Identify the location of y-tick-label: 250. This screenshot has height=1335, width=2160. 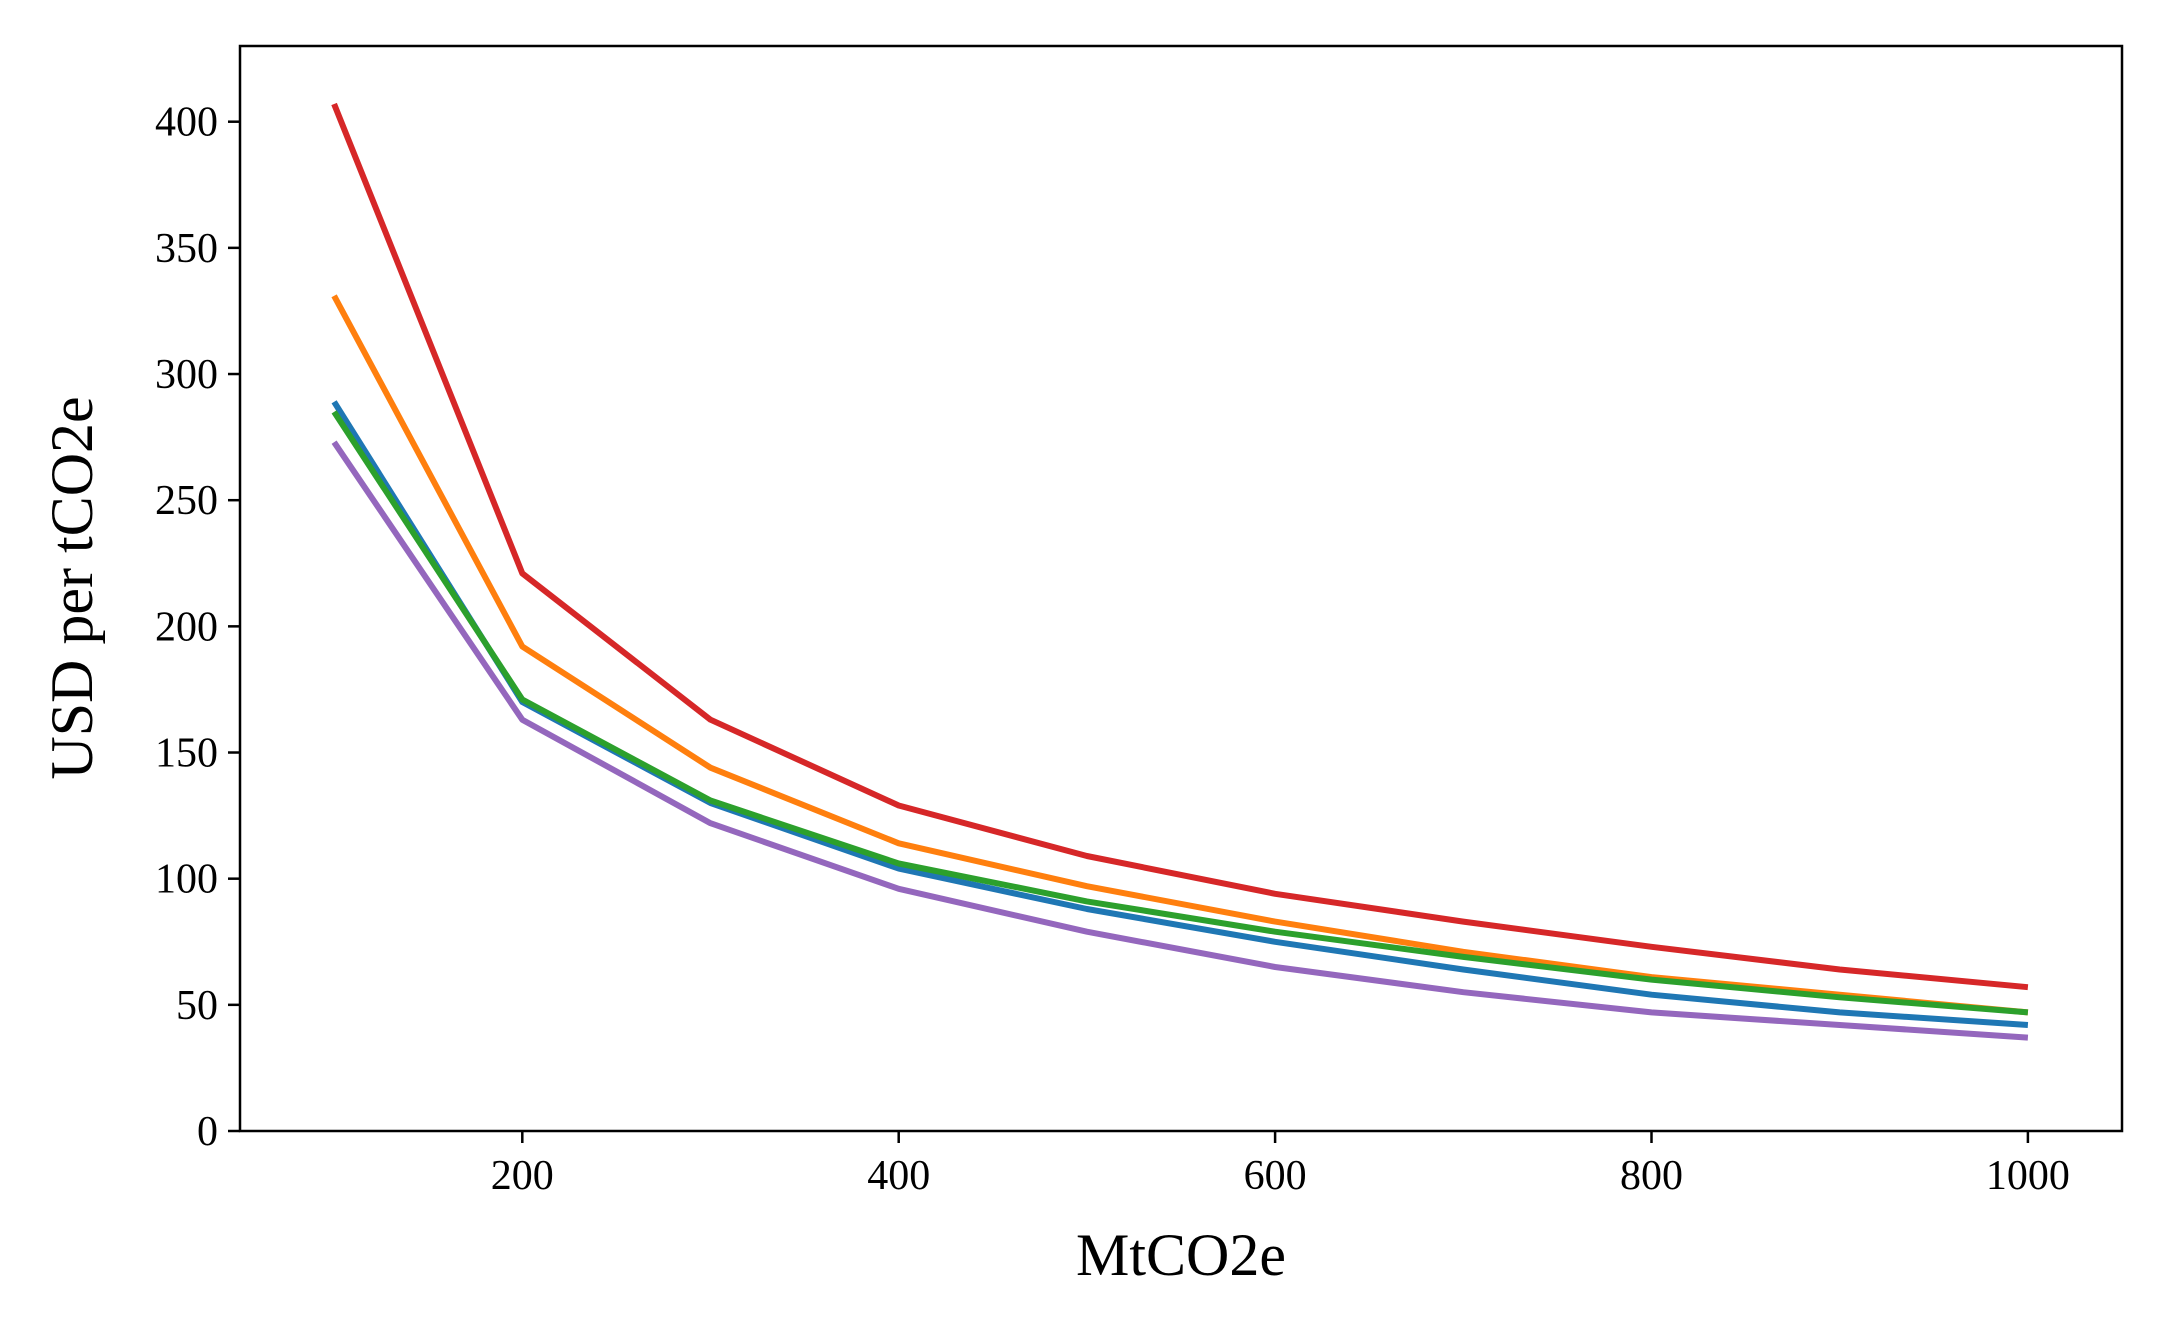
(186, 501).